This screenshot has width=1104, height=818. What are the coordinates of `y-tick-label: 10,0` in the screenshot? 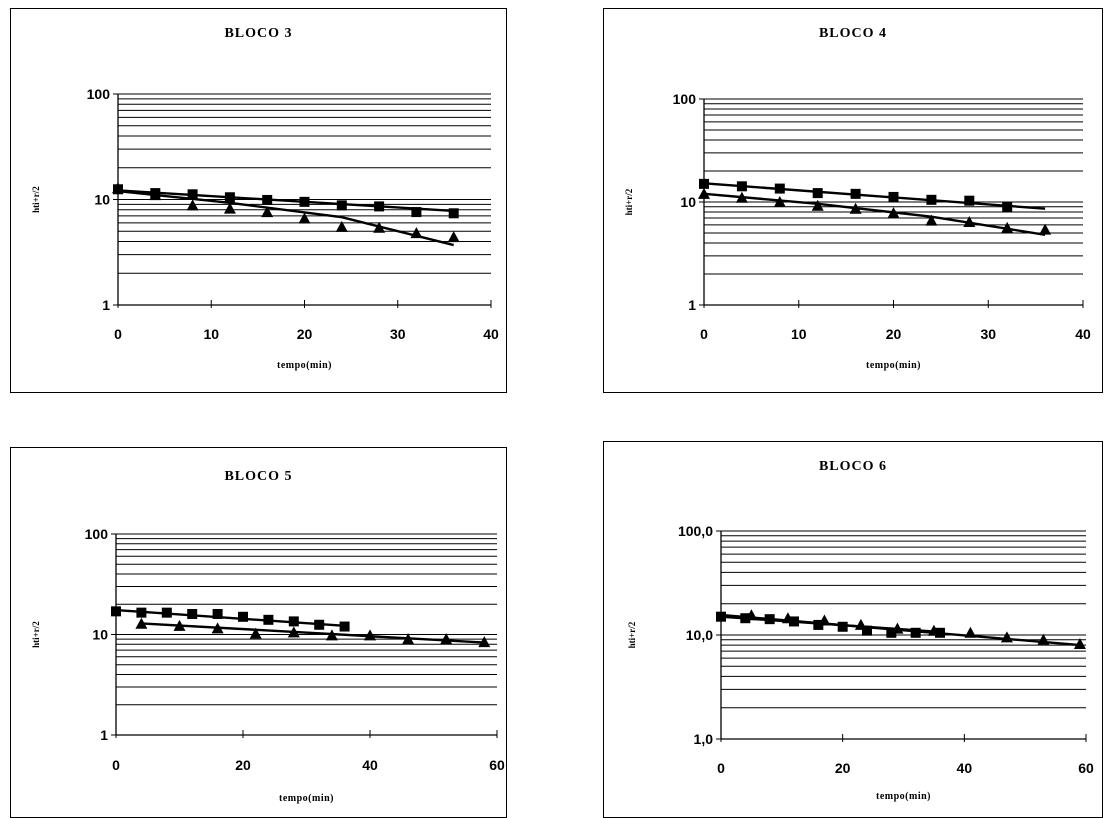 It's located at (699, 635).